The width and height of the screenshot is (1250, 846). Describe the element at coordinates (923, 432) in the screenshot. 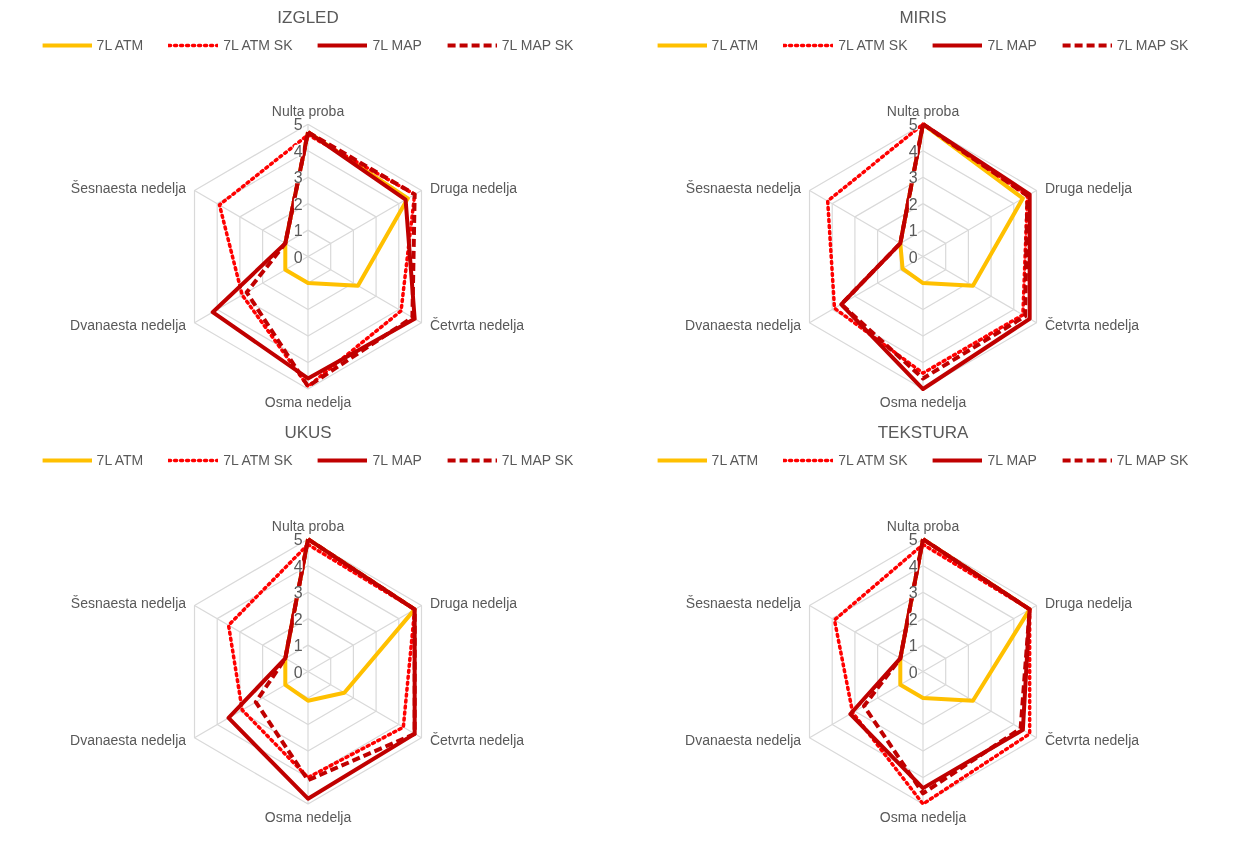

I see `chart-title: TEKSTURA` at that location.